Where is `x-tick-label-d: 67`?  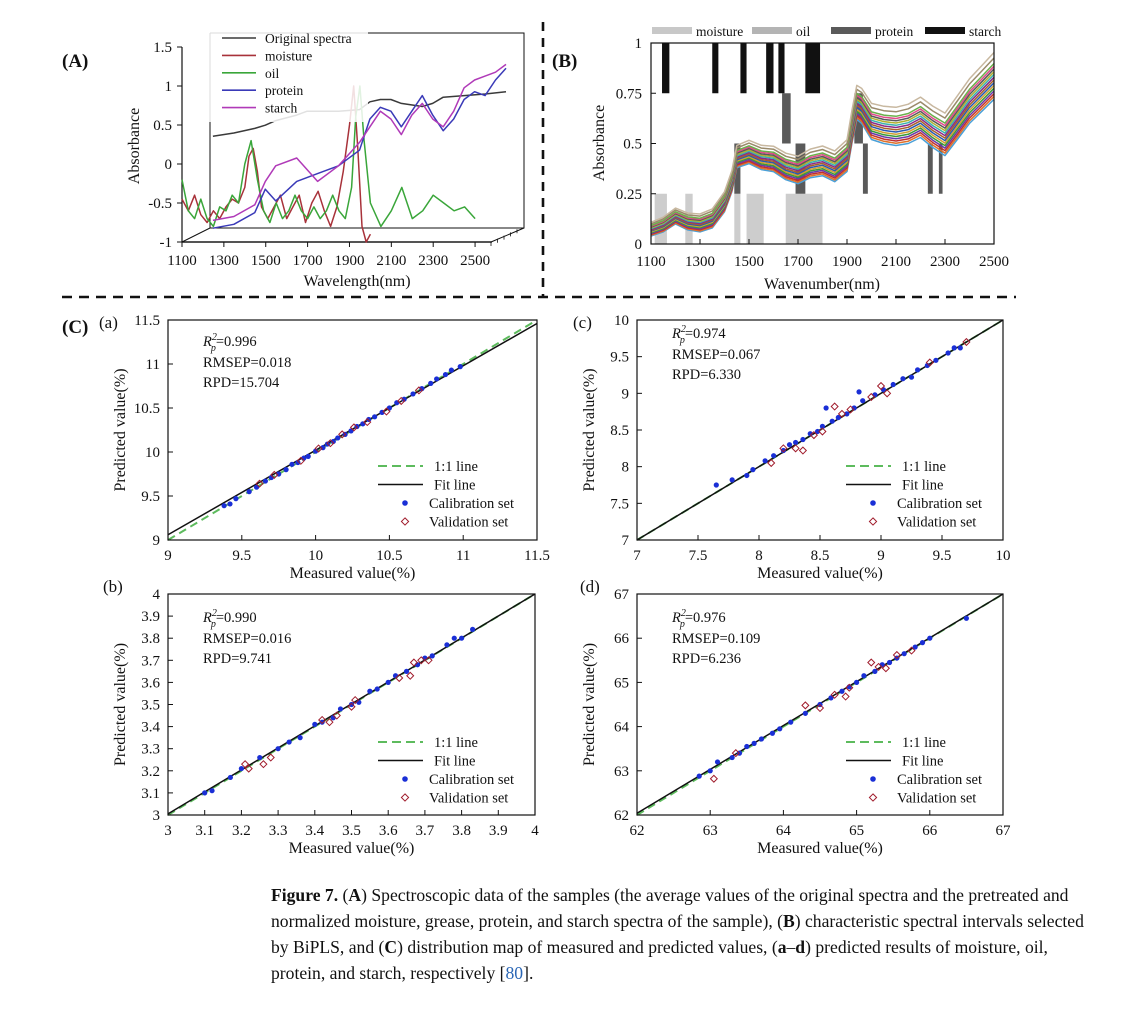
x-tick-label-d: 67 is located at coordinates (1004, 831).